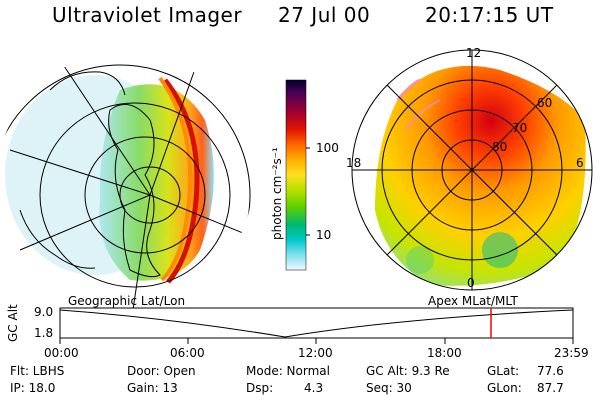 The height and width of the screenshot is (400, 600). What do you see at coordinates (408, 371) in the screenshot?
I see `gc-alt-info: GC Alt: 9.3 Re` at bounding box center [408, 371].